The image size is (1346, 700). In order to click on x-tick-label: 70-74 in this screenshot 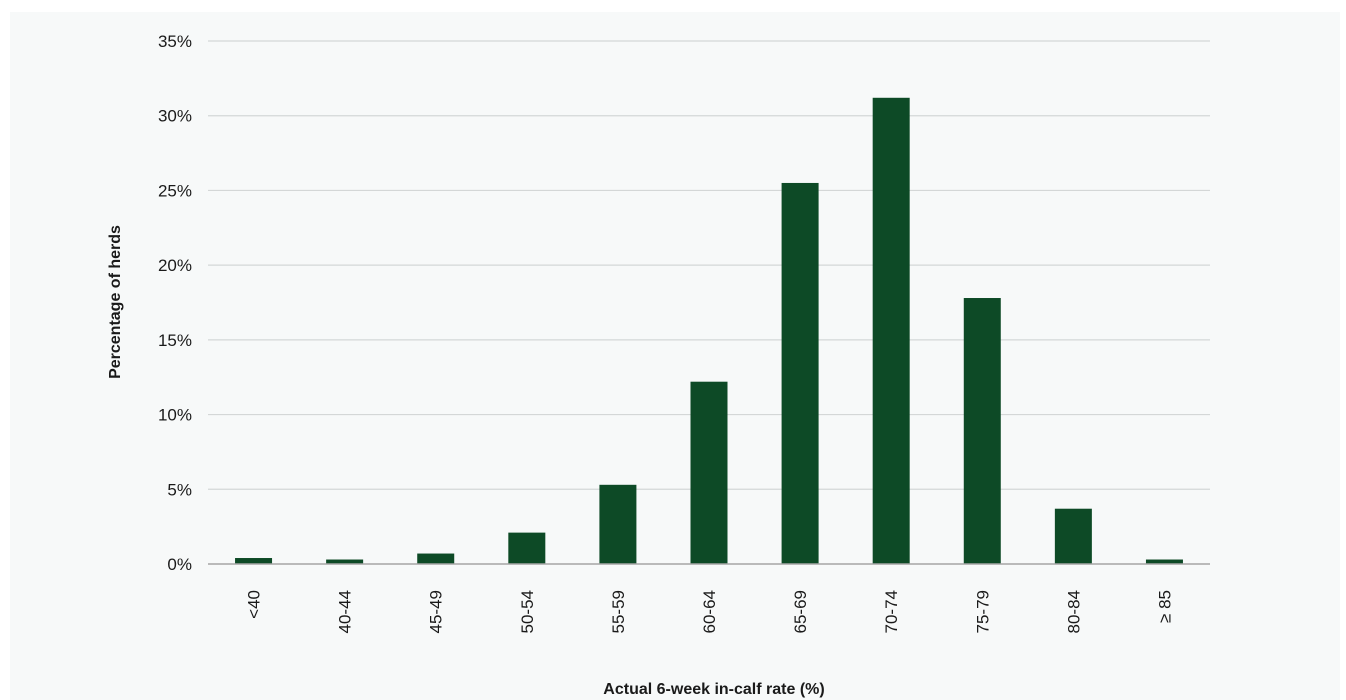, I will do `click(891, 611)`.